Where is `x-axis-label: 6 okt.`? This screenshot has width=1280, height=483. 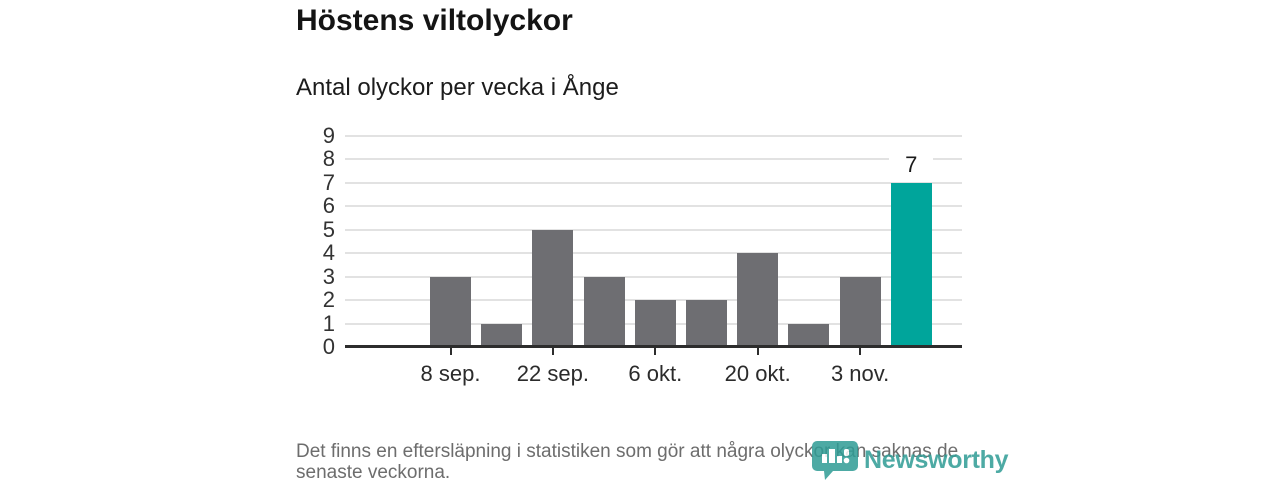 x-axis-label: 6 okt. is located at coordinates (655, 373).